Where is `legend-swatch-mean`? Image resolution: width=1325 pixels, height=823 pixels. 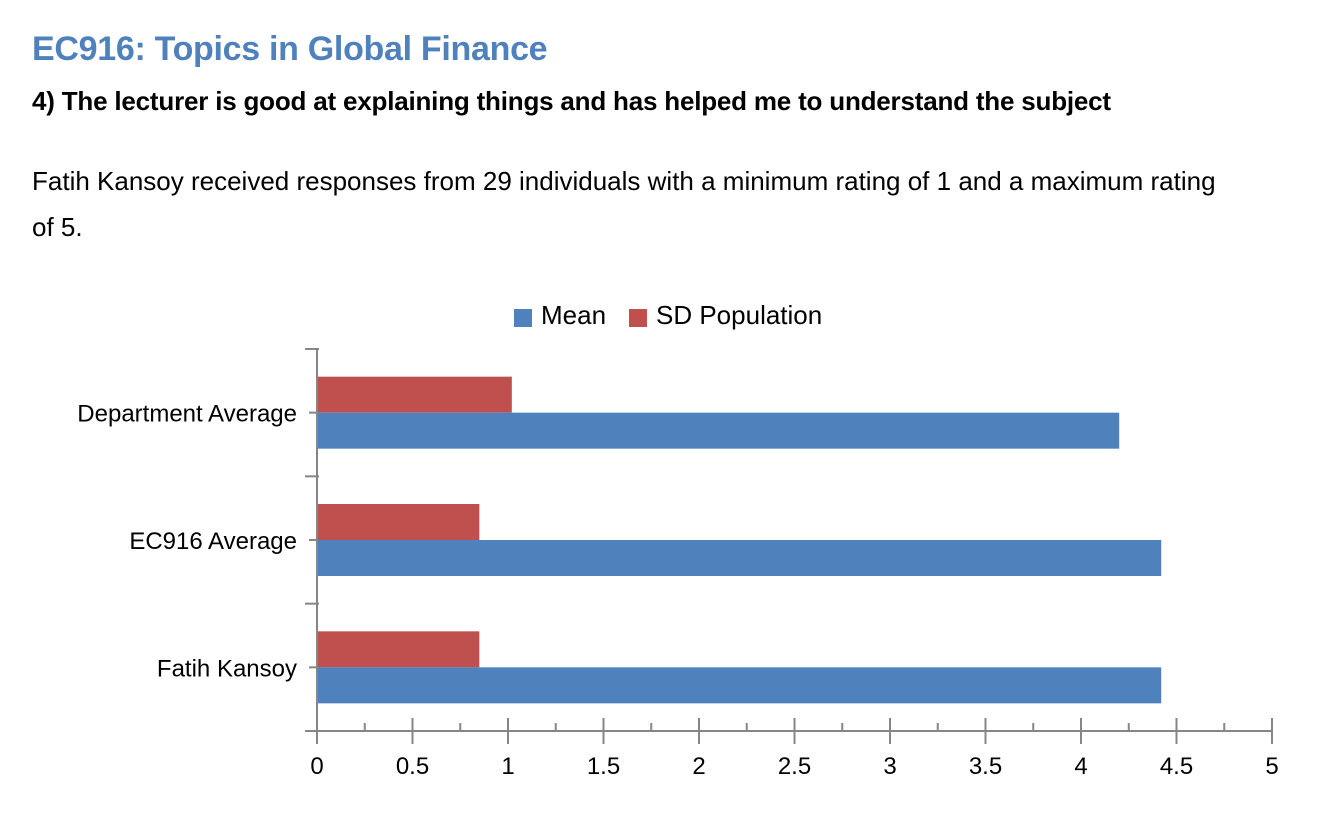 legend-swatch-mean is located at coordinates (523, 318).